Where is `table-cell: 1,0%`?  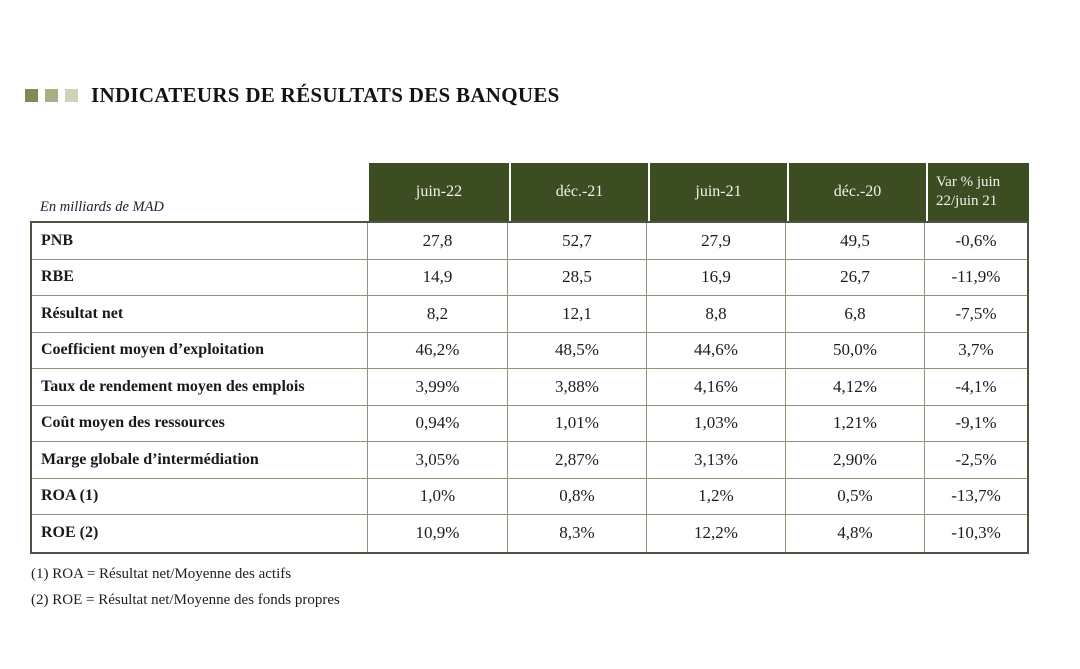 table-cell: 1,0% is located at coordinates (438, 496).